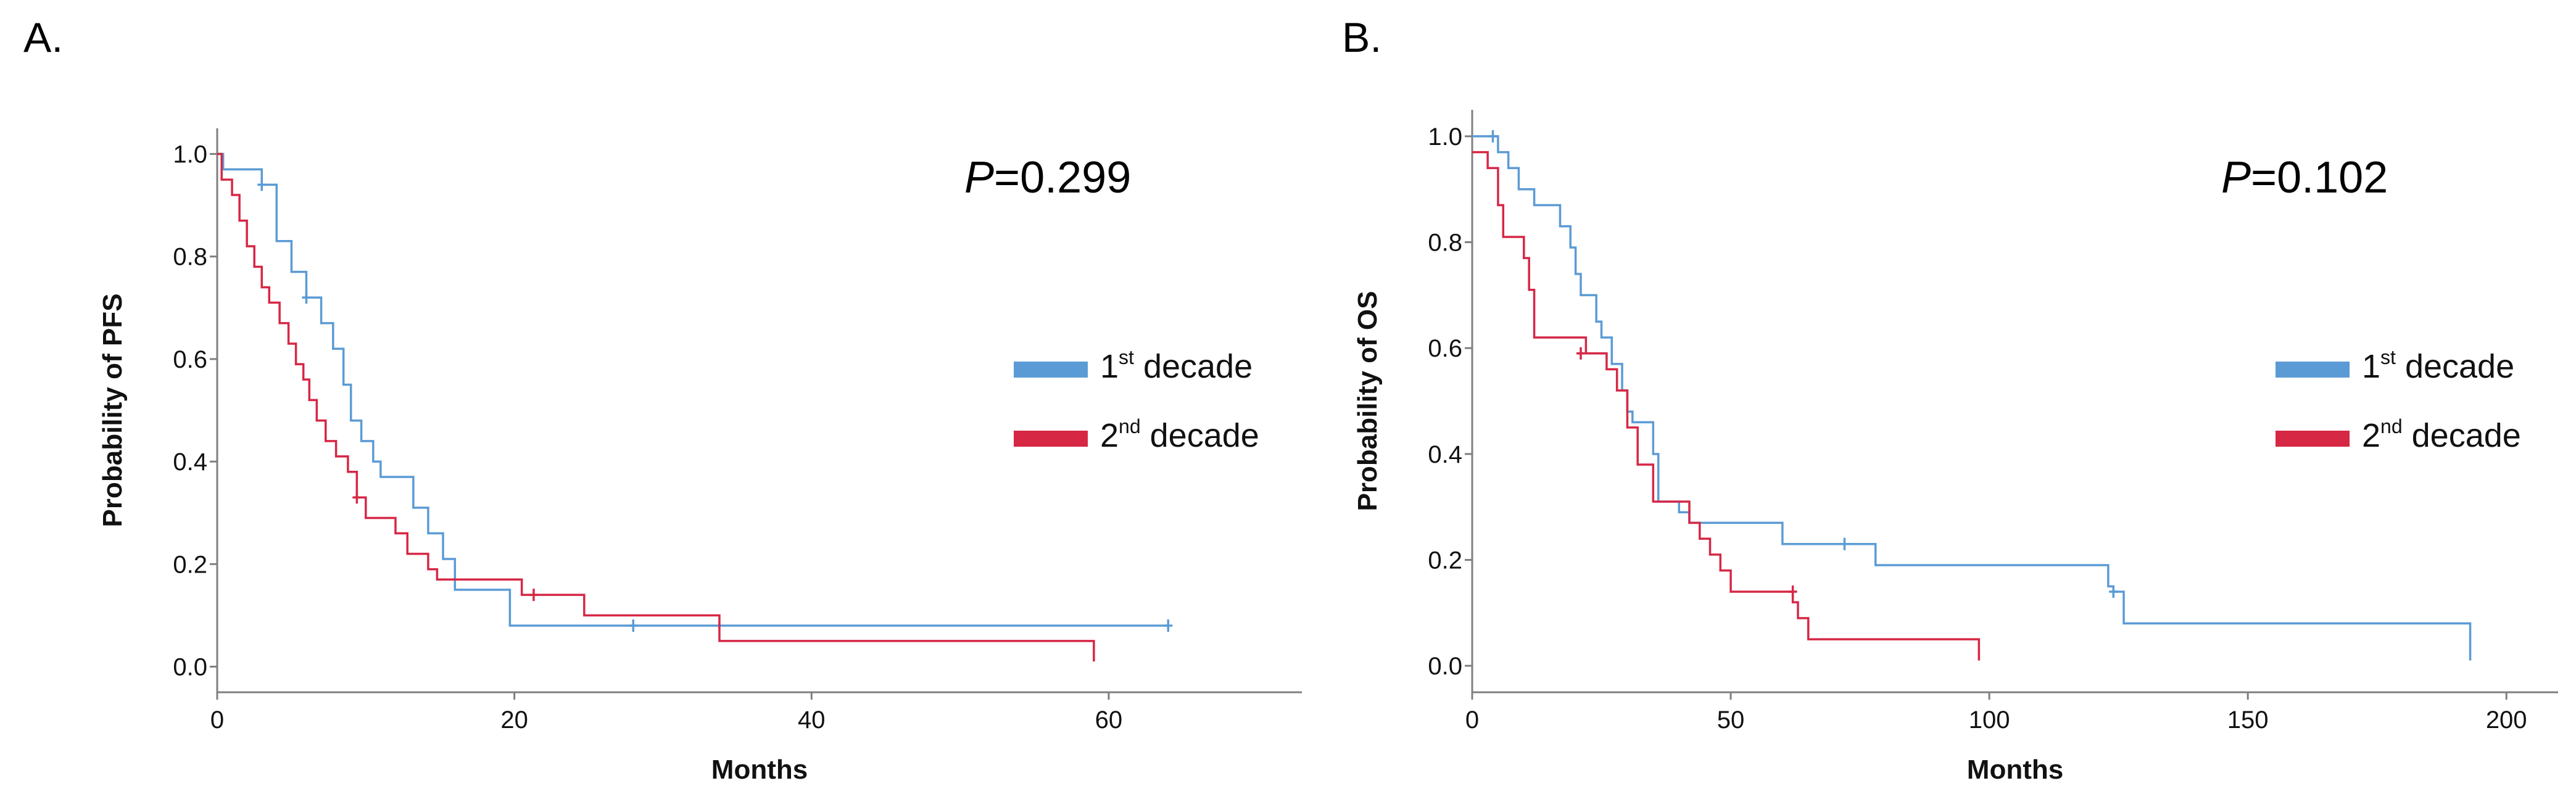 This screenshot has width=2576, height=799. I want to click on x-tick-label: 50, so click(1731, 720).